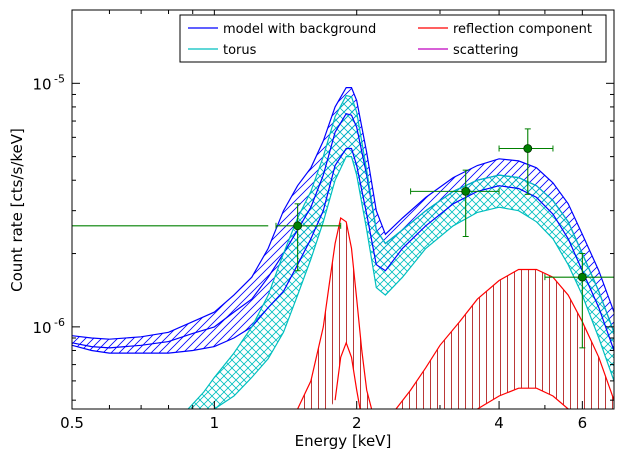  Describe the element at coordinates (215, 423) in the screenshot. I see `x-tick-label: 1` at that location.